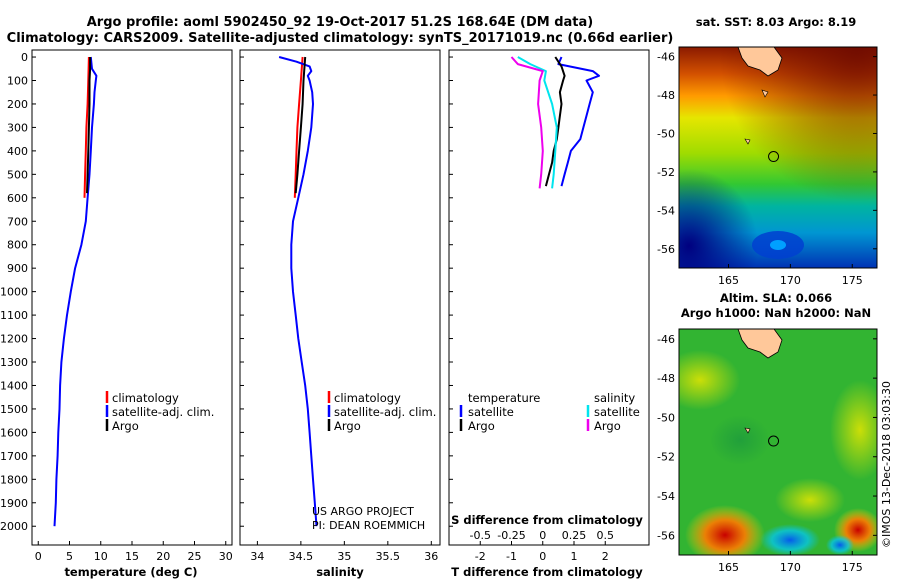 The width and height of the screenshot is (900, 580). Describe the element at coordinates (14, 503) in the screenshot. I see `depth-tick-label: 1900` at that location.